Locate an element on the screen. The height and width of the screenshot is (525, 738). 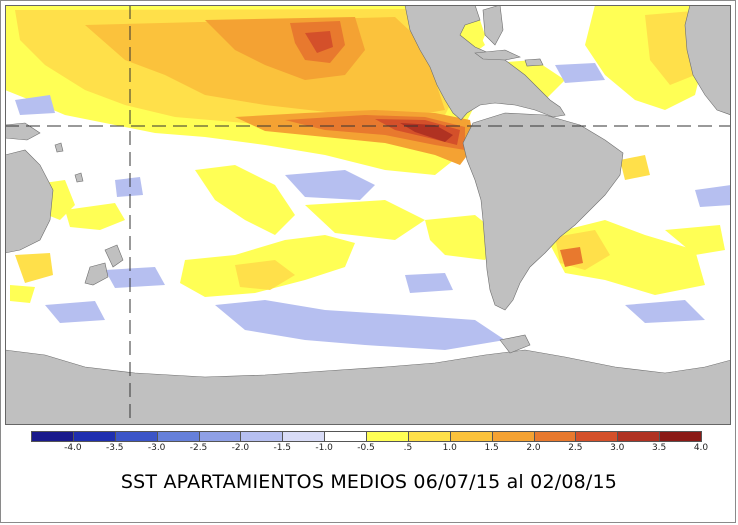
legend-tick-label: -2.0 is located at coordinates (240, 448).